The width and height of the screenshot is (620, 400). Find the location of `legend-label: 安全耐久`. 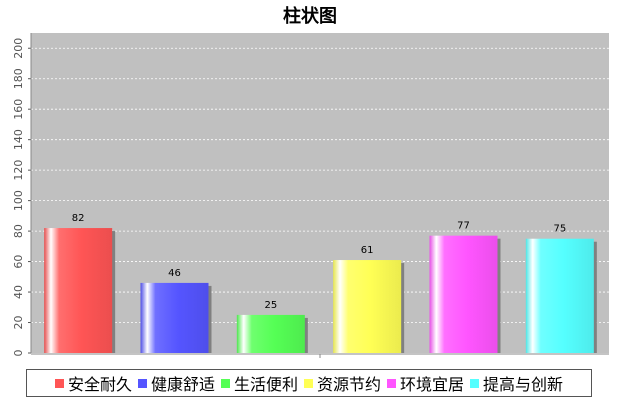

legend-label: 安全耐久 is located at coordinates (99, 384).